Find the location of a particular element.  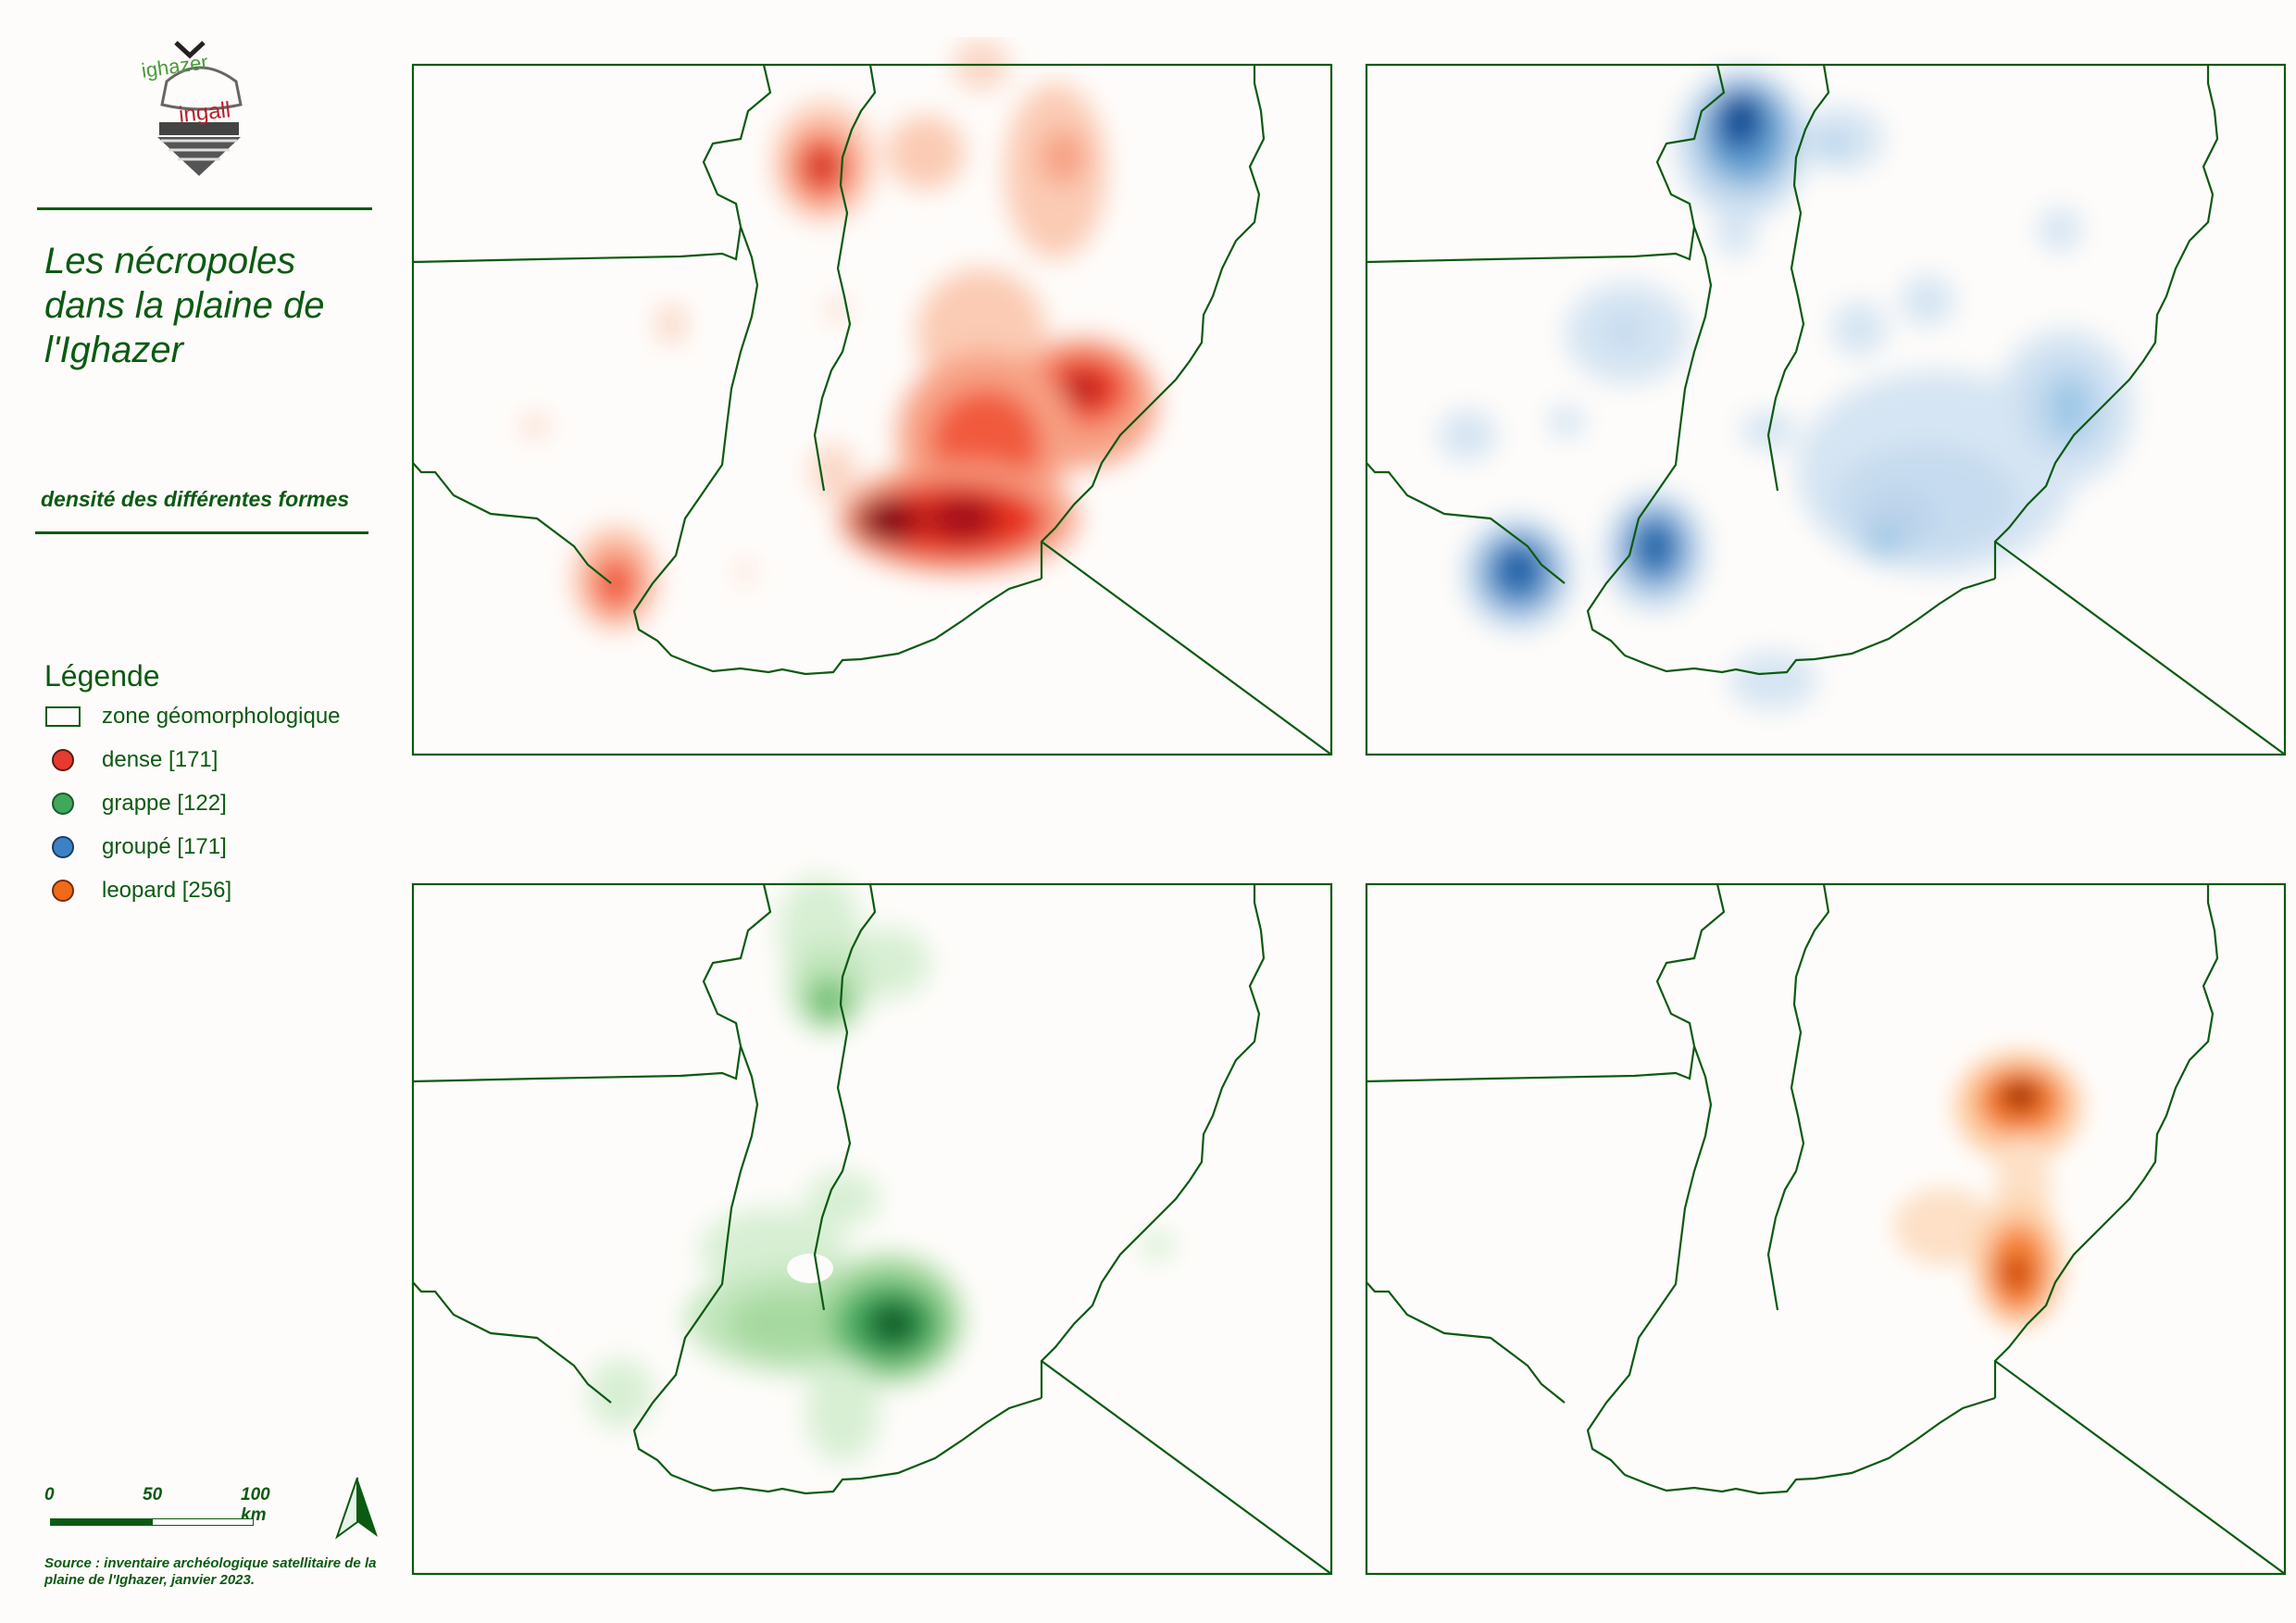

divider-top is located at coordinates (204, 208).